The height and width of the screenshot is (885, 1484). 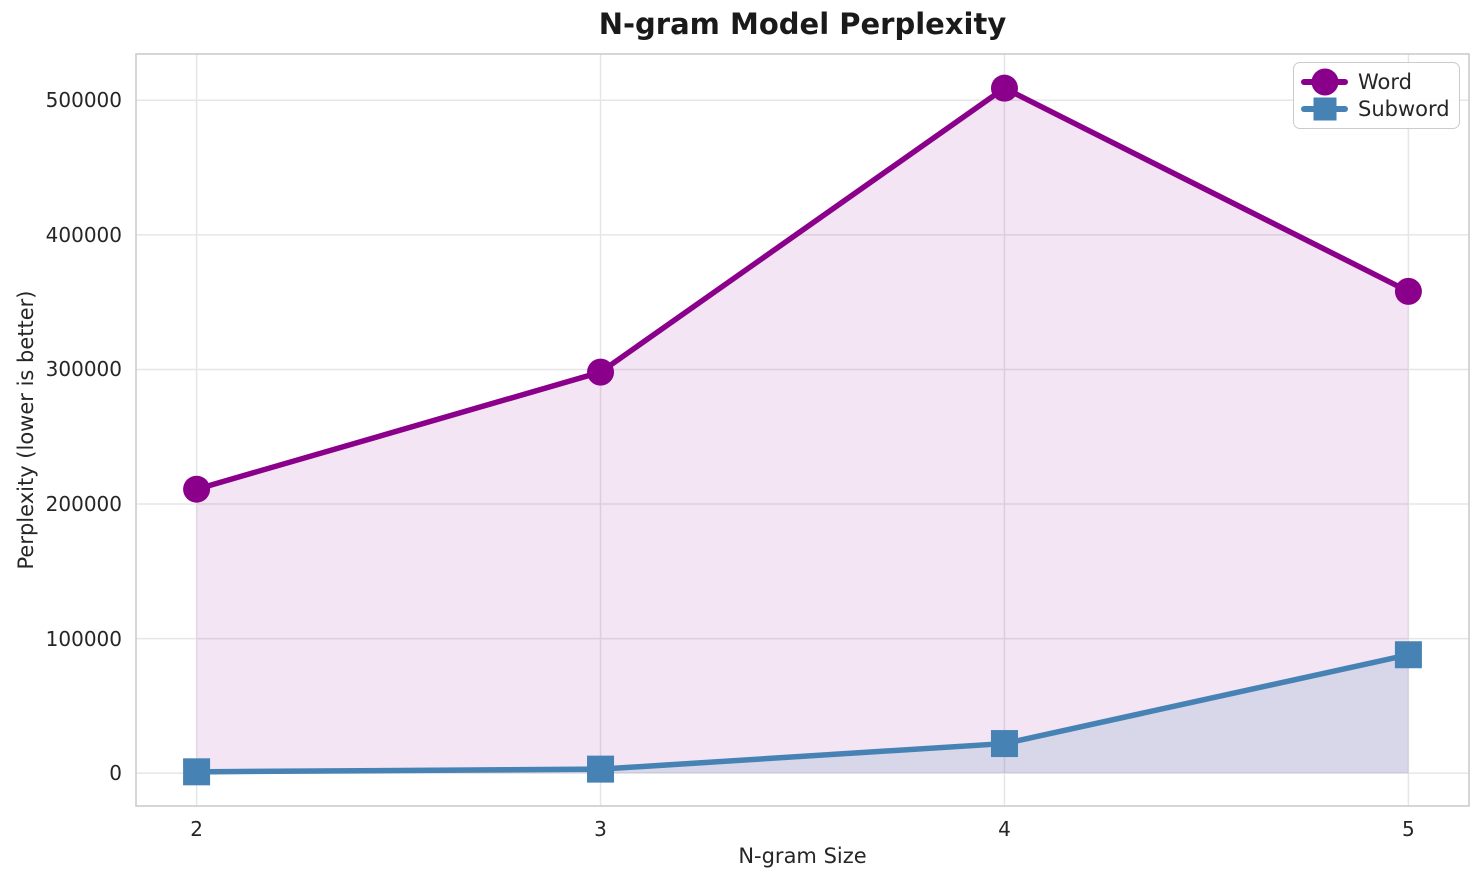 What do you see at coordinates (1408, 829) in the screenshot?
I see `x-tick-label: 5` at bounding box center [1408, 829].